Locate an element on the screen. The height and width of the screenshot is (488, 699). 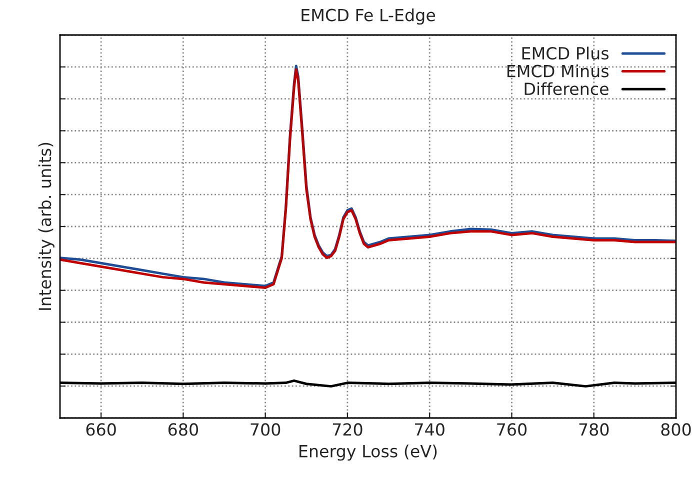
x-tick-label: 720 is located at coordinates (347, 429).